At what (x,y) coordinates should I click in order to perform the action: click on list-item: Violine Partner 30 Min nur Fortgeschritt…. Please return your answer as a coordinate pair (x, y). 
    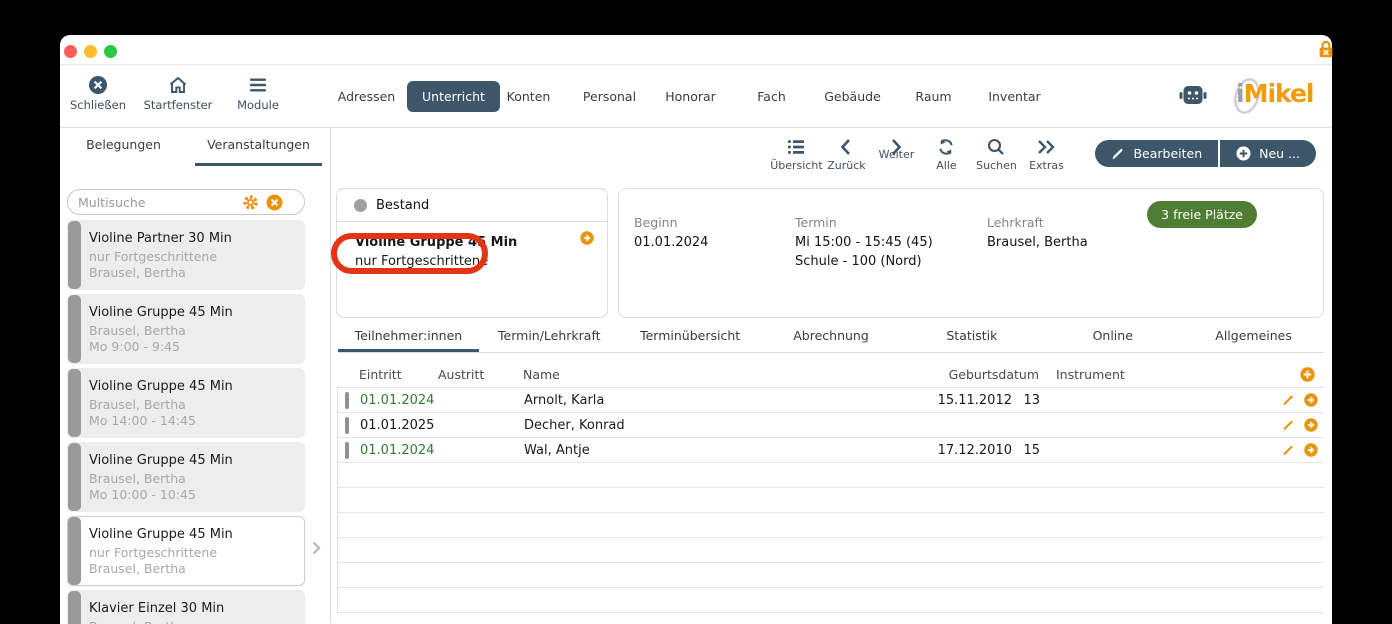
    Looking at the image, I should click on (186, 255).